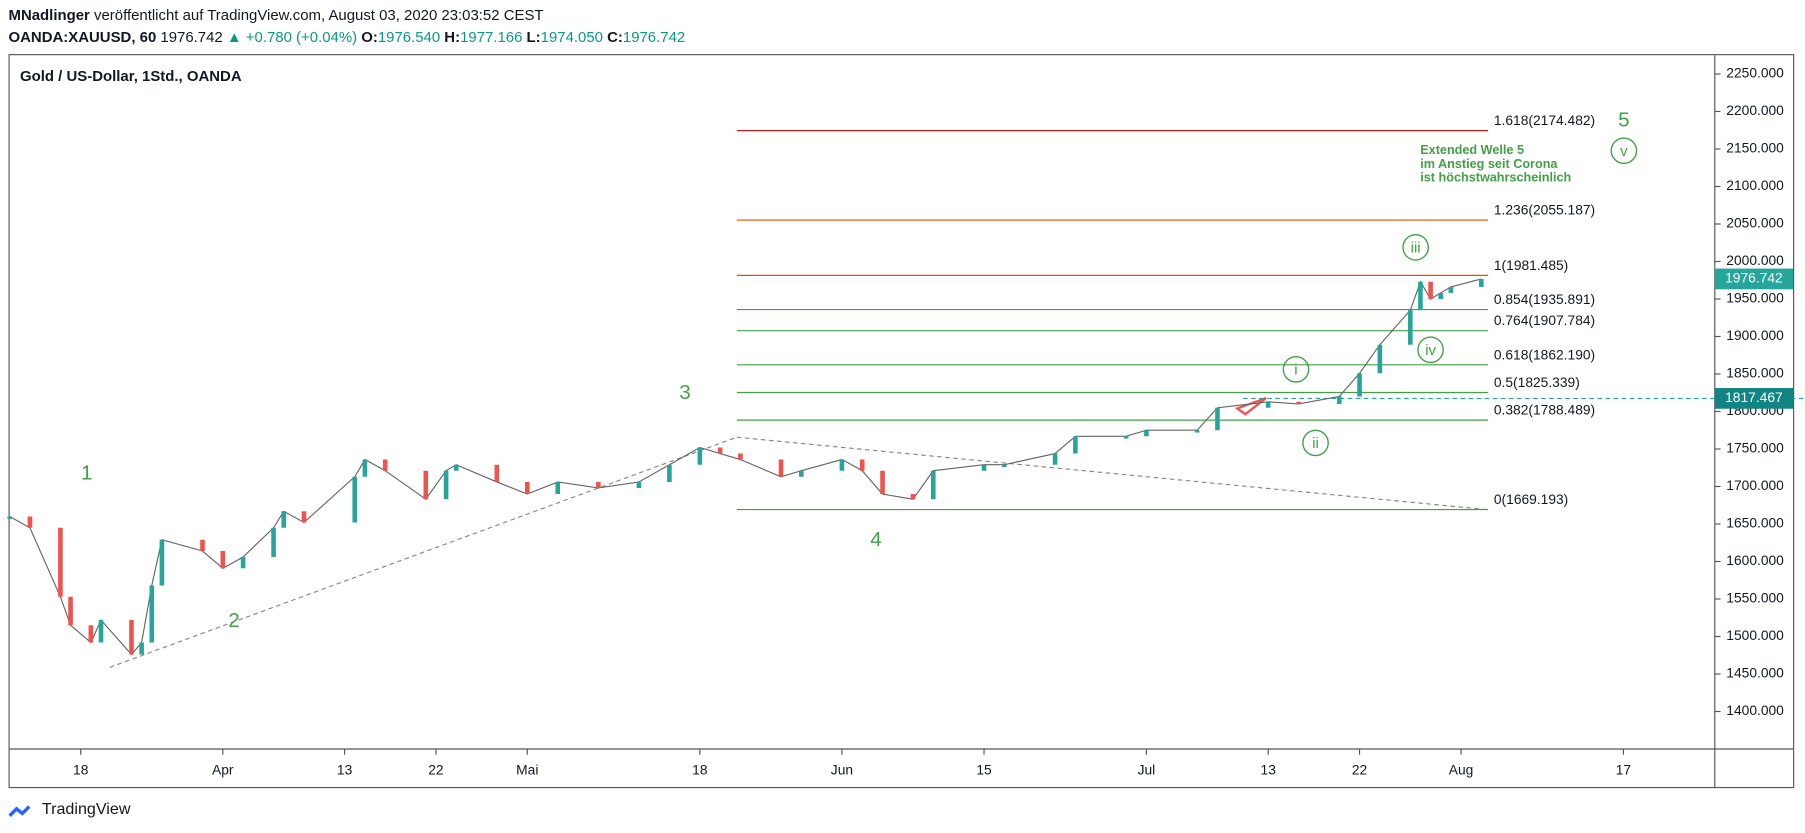  Describe the element at coordinates (223, 770) in the screenshot. I see `x-tick-label: Apr` at that location.